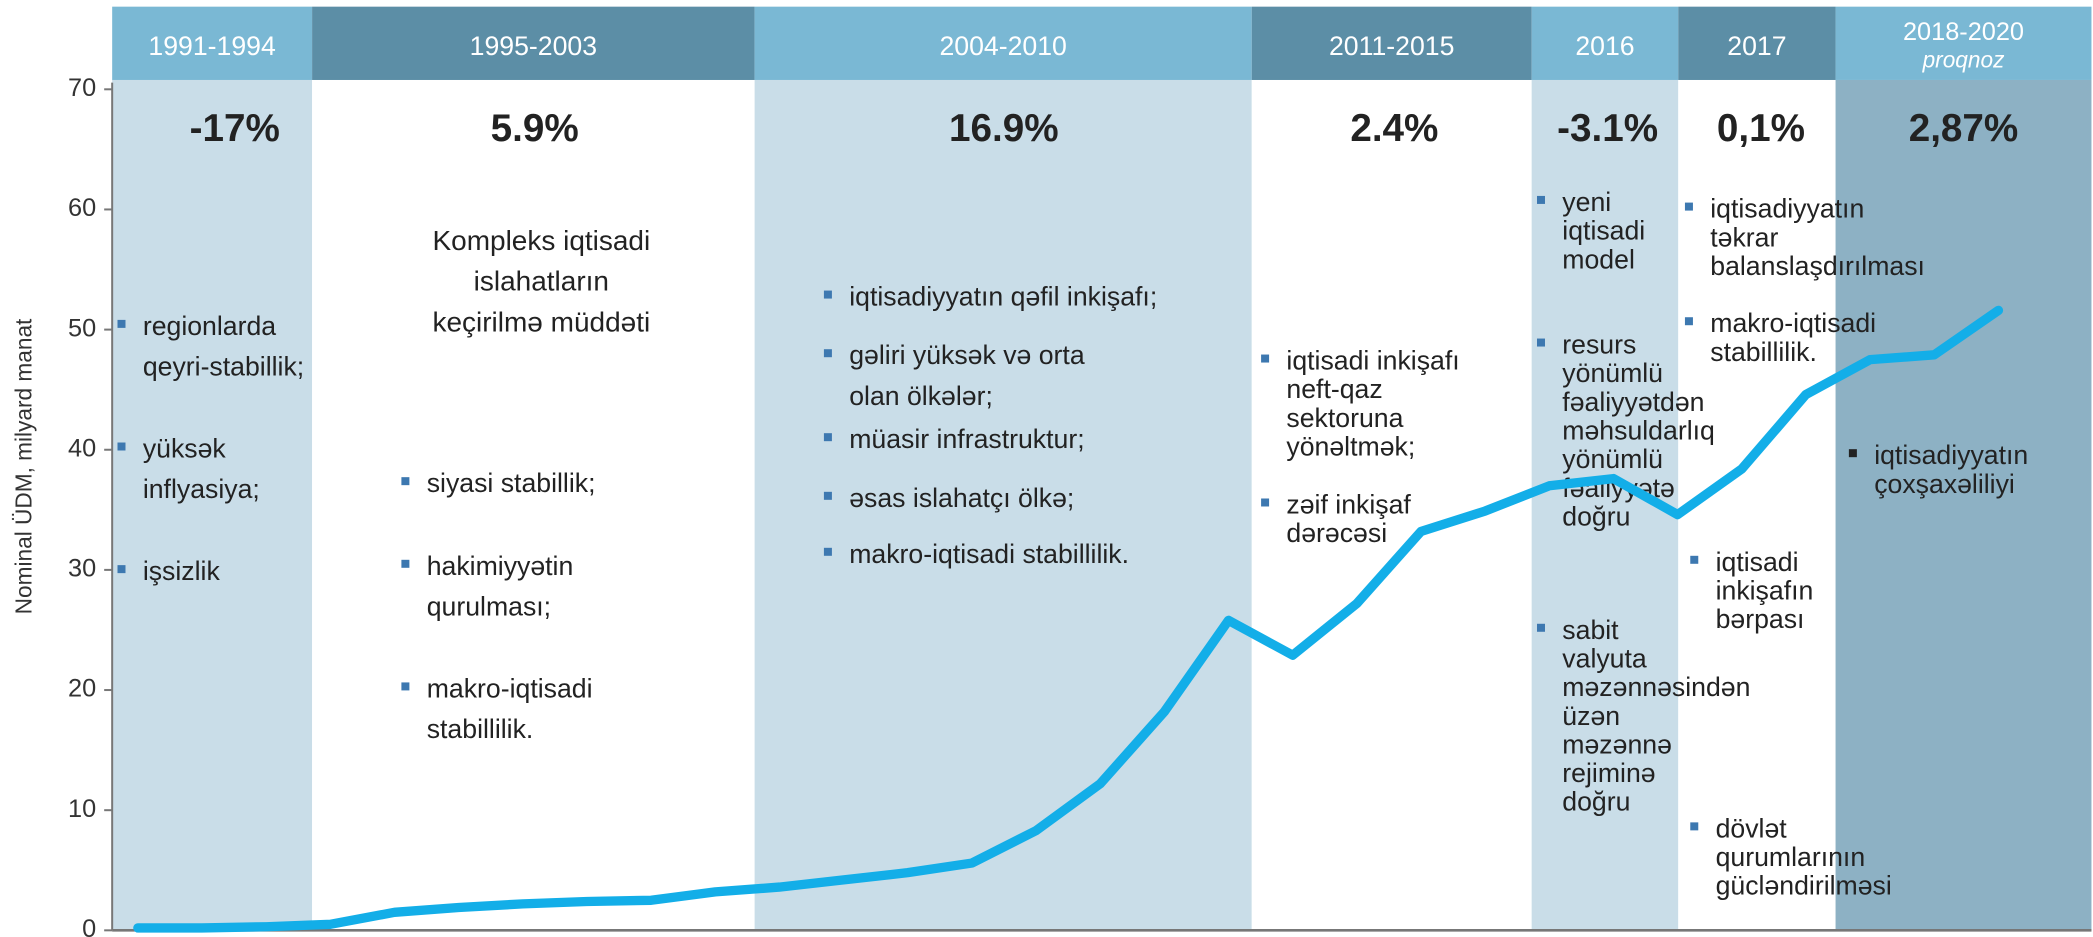 The width and height of the screenshot is (2093, 937). What do you see at coordinates (1003, 297) in the screenshot?
I see `bullet-text: iqtisadiyyatın qəfil inkişafı;` at bounding box center [1003, 297].